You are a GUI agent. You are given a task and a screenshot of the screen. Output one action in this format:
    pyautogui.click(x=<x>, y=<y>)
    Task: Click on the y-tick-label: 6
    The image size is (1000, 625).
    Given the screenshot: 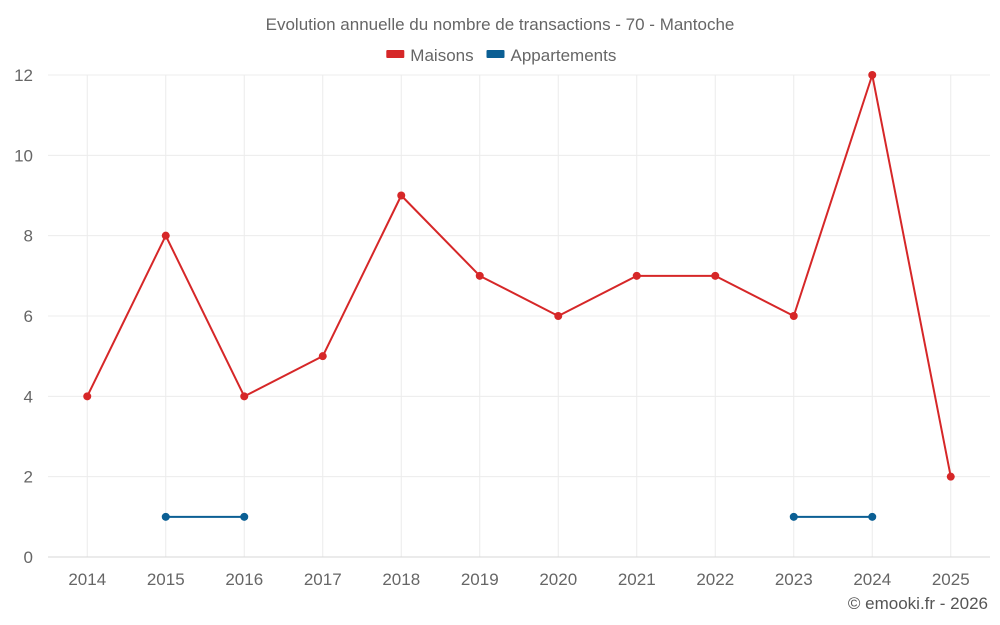 What is the action you would take?
    pyautogui.click(x=28, y=316)
    